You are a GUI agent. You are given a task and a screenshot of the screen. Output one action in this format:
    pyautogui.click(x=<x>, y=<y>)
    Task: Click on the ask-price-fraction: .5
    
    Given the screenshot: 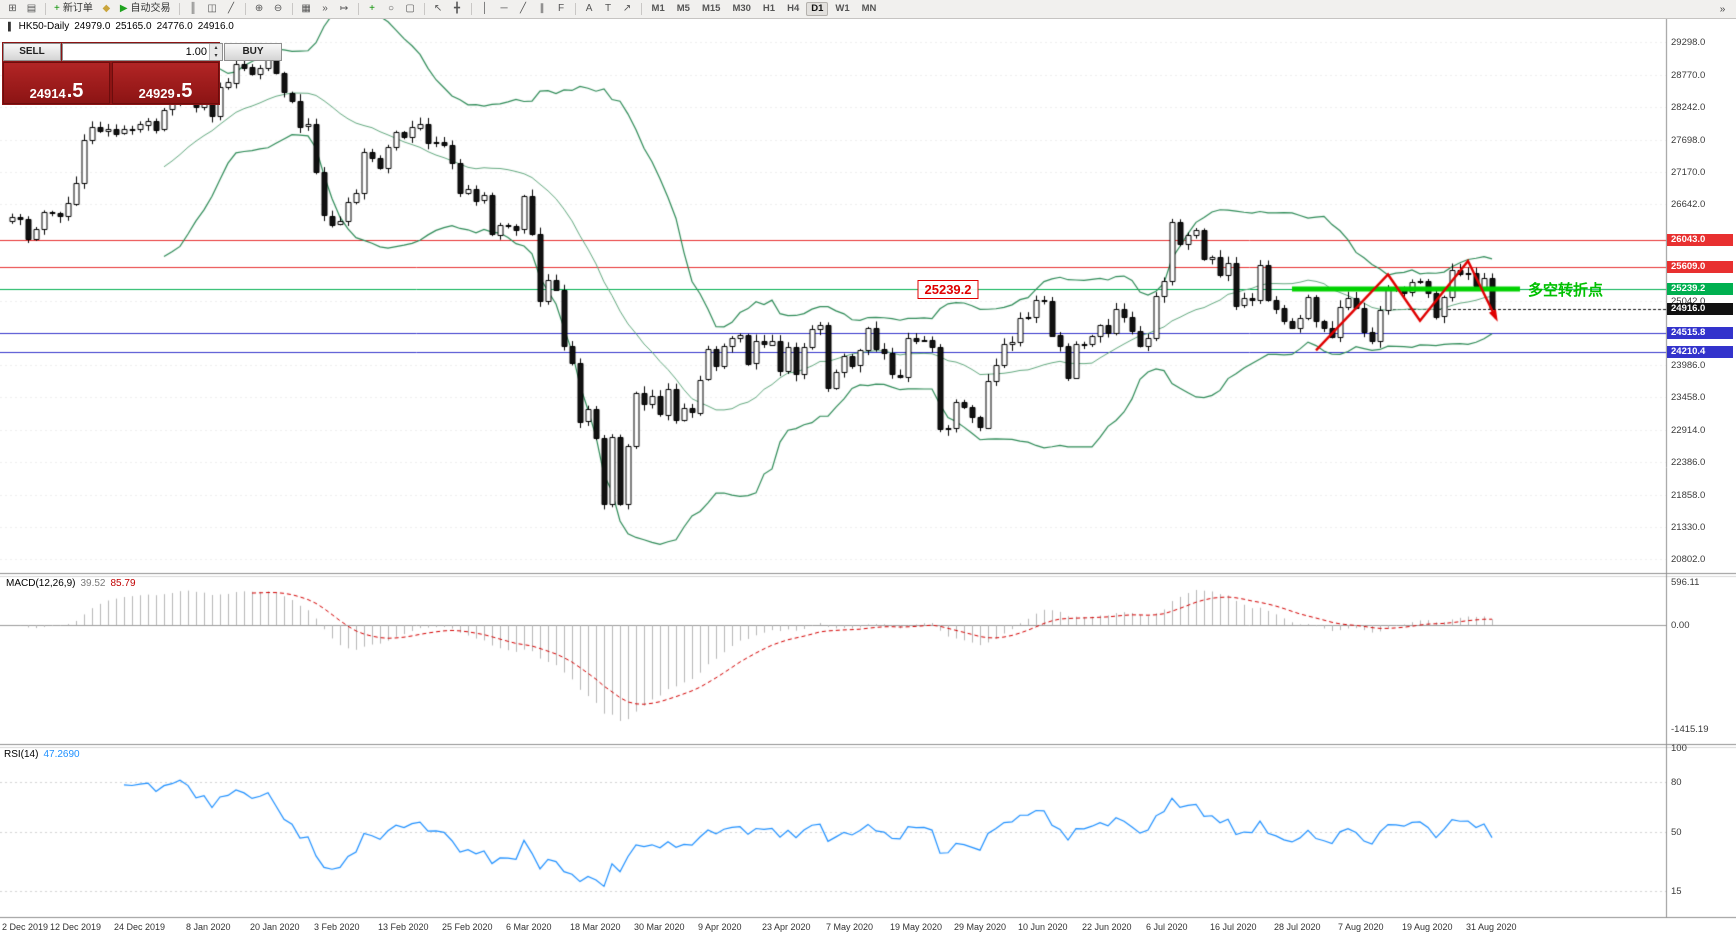 What is the action you would take?
    pyautogui.click(x=184, y=91)
    